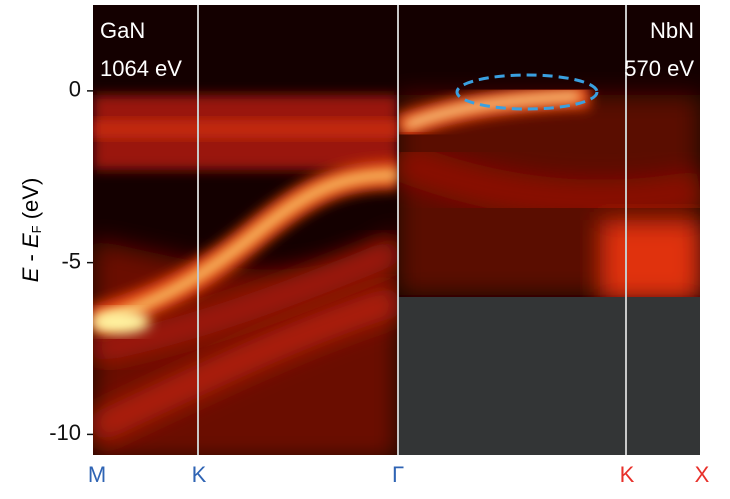  Describe the element at coordinates (398, 474) in the screenshot. I see `x-tick-label: Γ` at that location.